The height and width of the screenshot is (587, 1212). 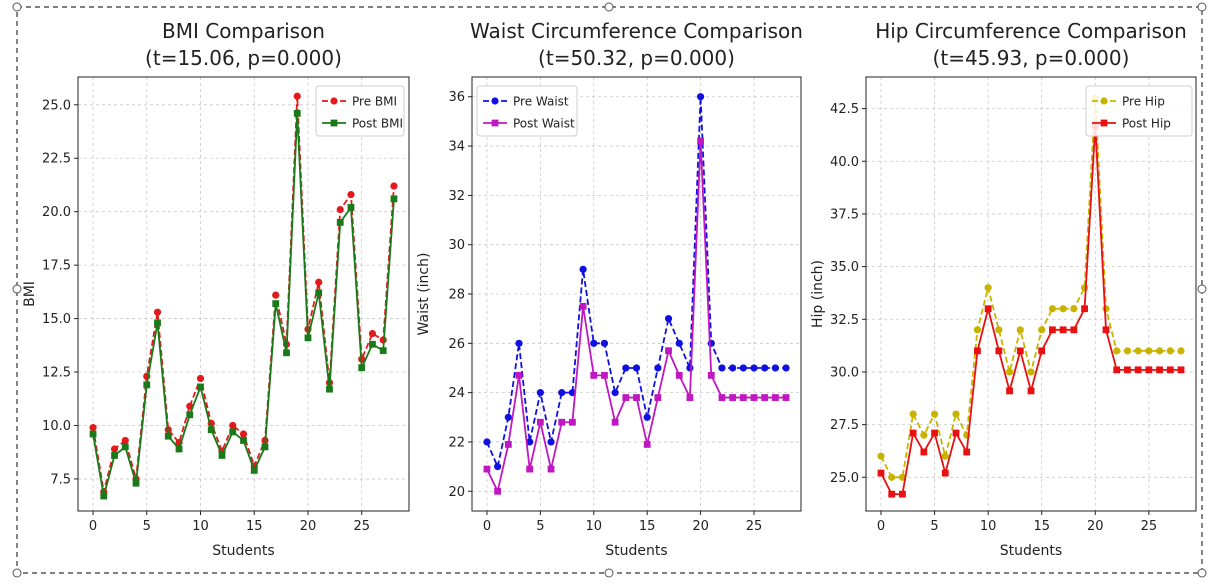 What do you see at coordinates (17, 573) in the screenshot?
I see `resize-handle-bottom-left` at bounding box center [17, 573].